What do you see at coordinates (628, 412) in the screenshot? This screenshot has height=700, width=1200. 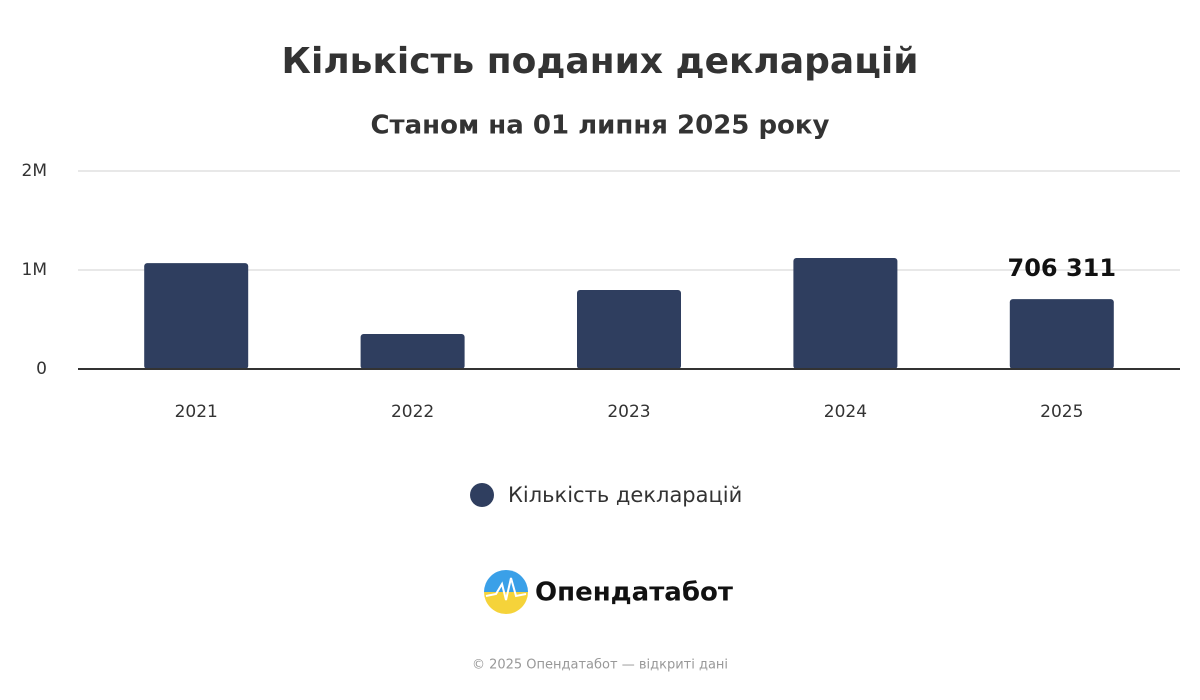 I see `x-tick-label: 2023` at bounding box center [628, 412].